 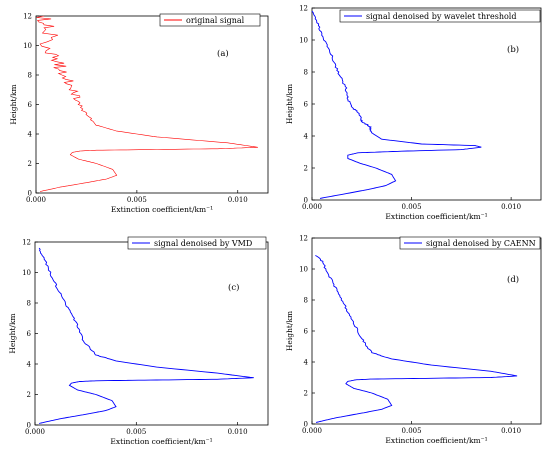 I want to click on legend: signal denoised by wavelet threshold, so click(x=440, y=16).